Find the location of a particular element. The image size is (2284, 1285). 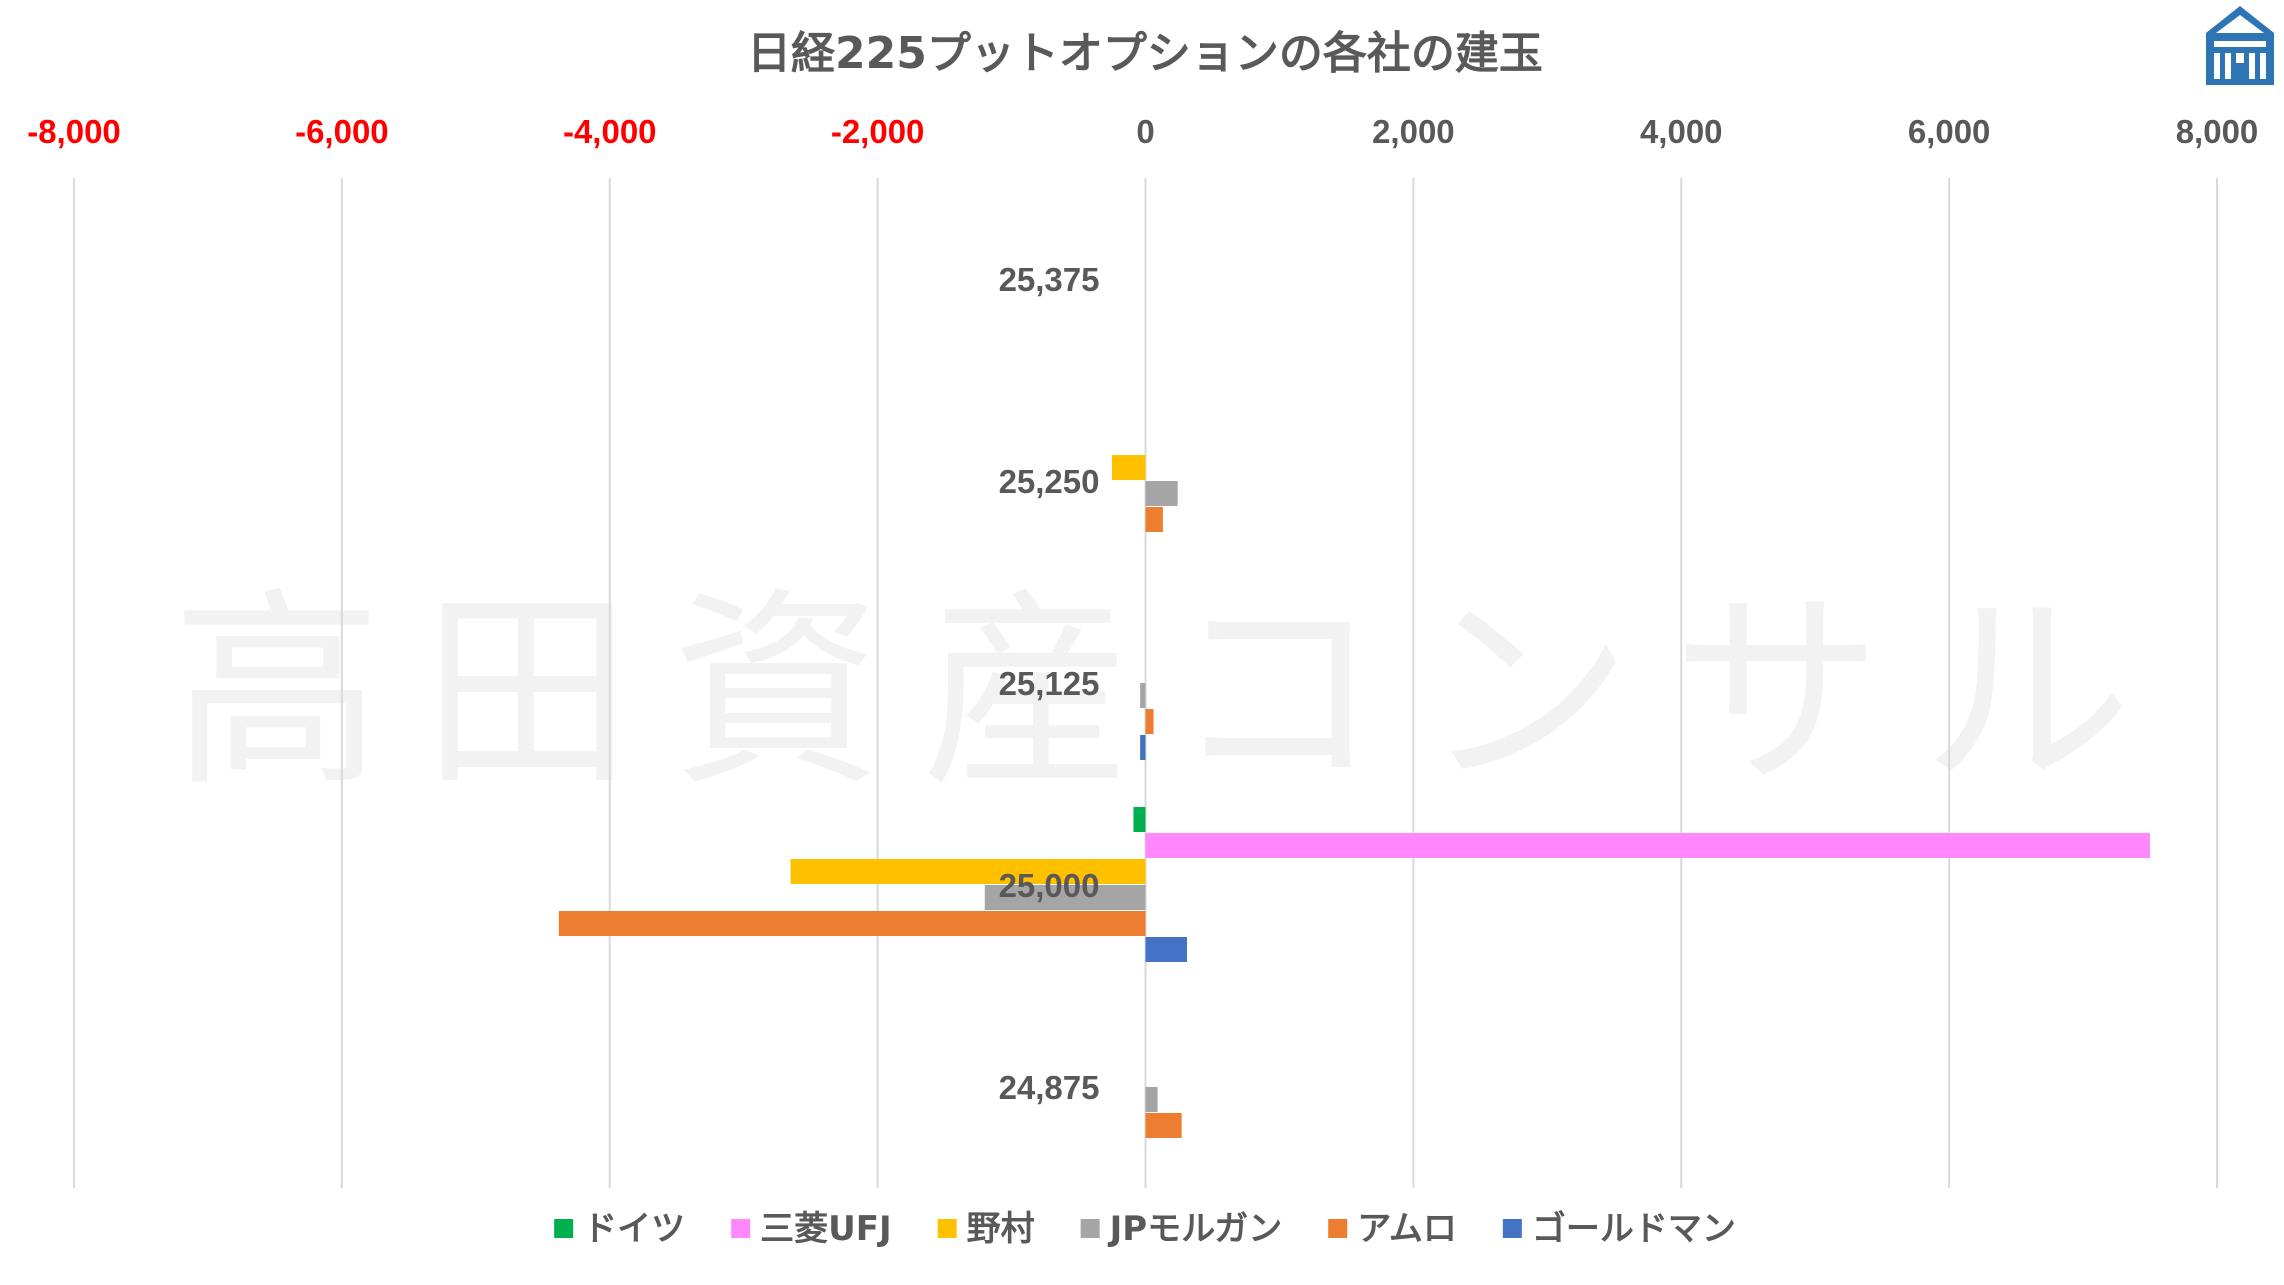

legend-label: 三菱UFJ is located at coordinates (825, 1229).